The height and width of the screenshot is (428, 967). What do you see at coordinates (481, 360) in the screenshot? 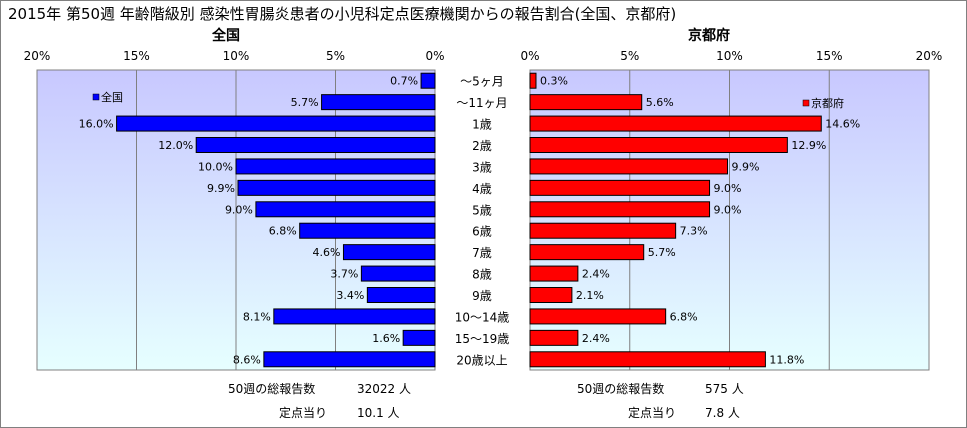
I see `category-label: 20歳以上` at bounding box center [481, 360].